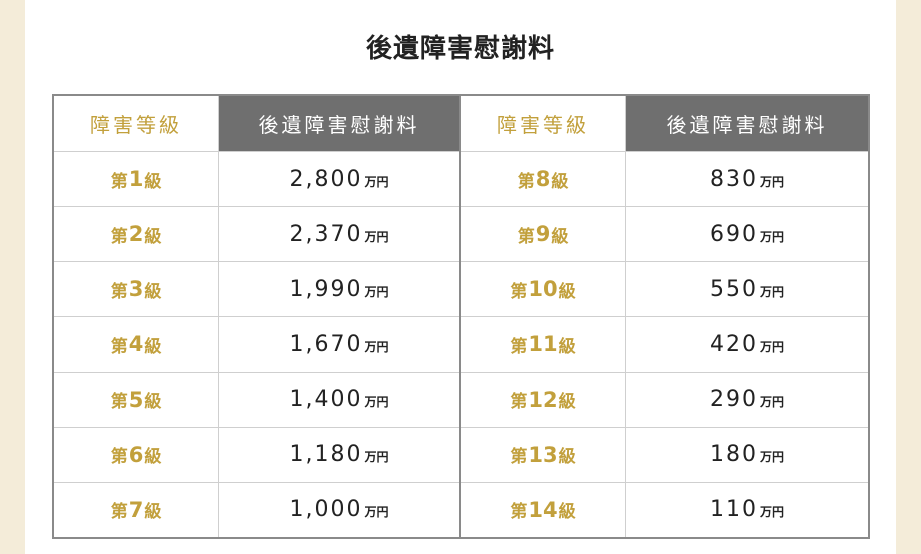 The height and width of the screenshot is (554, 921). I want to click on amount-cell: 2,370 万円, so click(339, 234).